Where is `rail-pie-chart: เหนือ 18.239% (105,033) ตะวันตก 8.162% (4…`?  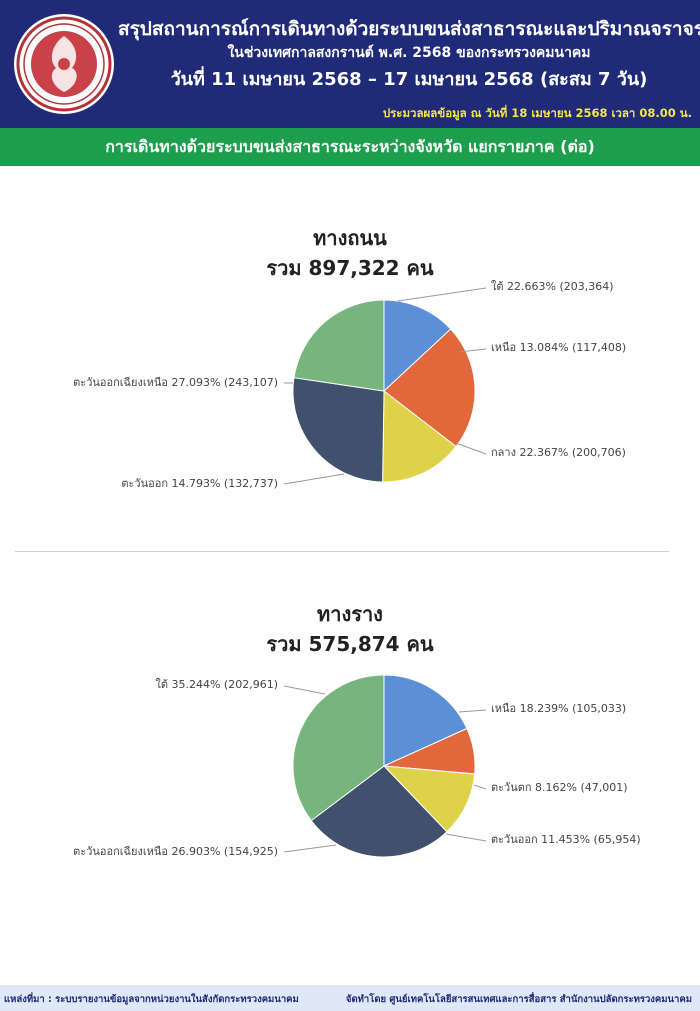
rail-pie-chart: เหนือ 18.239% (105,033) ตะวันตก 8.162% (4… is located at coordinates (357, 766).